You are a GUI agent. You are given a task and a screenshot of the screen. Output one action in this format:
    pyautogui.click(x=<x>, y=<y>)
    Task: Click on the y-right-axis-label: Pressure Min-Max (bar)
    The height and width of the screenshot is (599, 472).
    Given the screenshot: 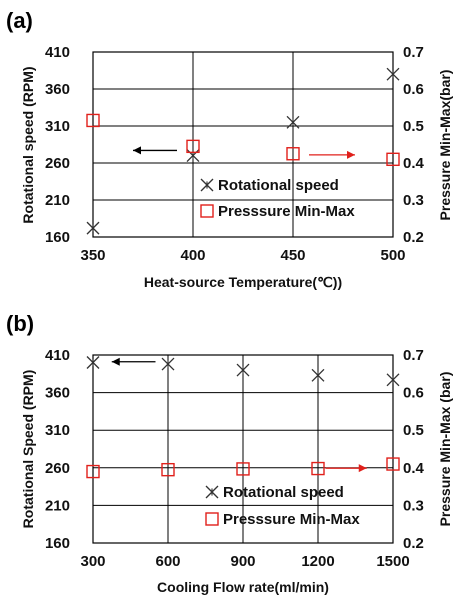 What is the action you would take?
    pyautogui.click(x=445, y=449)
    